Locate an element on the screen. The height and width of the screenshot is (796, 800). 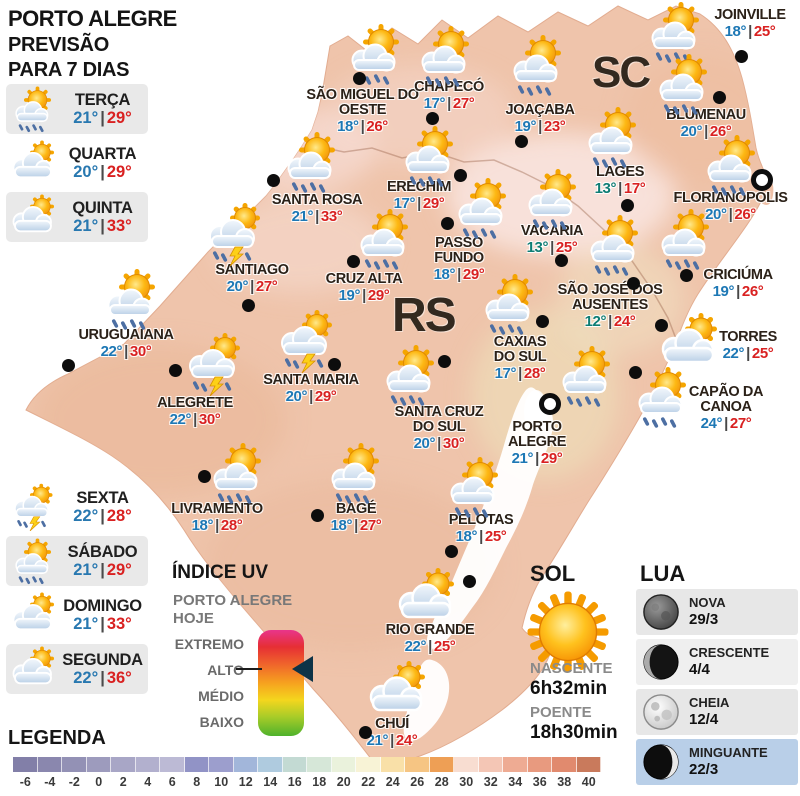
city-name: CHUÍ is located at coordinates (392, 724).